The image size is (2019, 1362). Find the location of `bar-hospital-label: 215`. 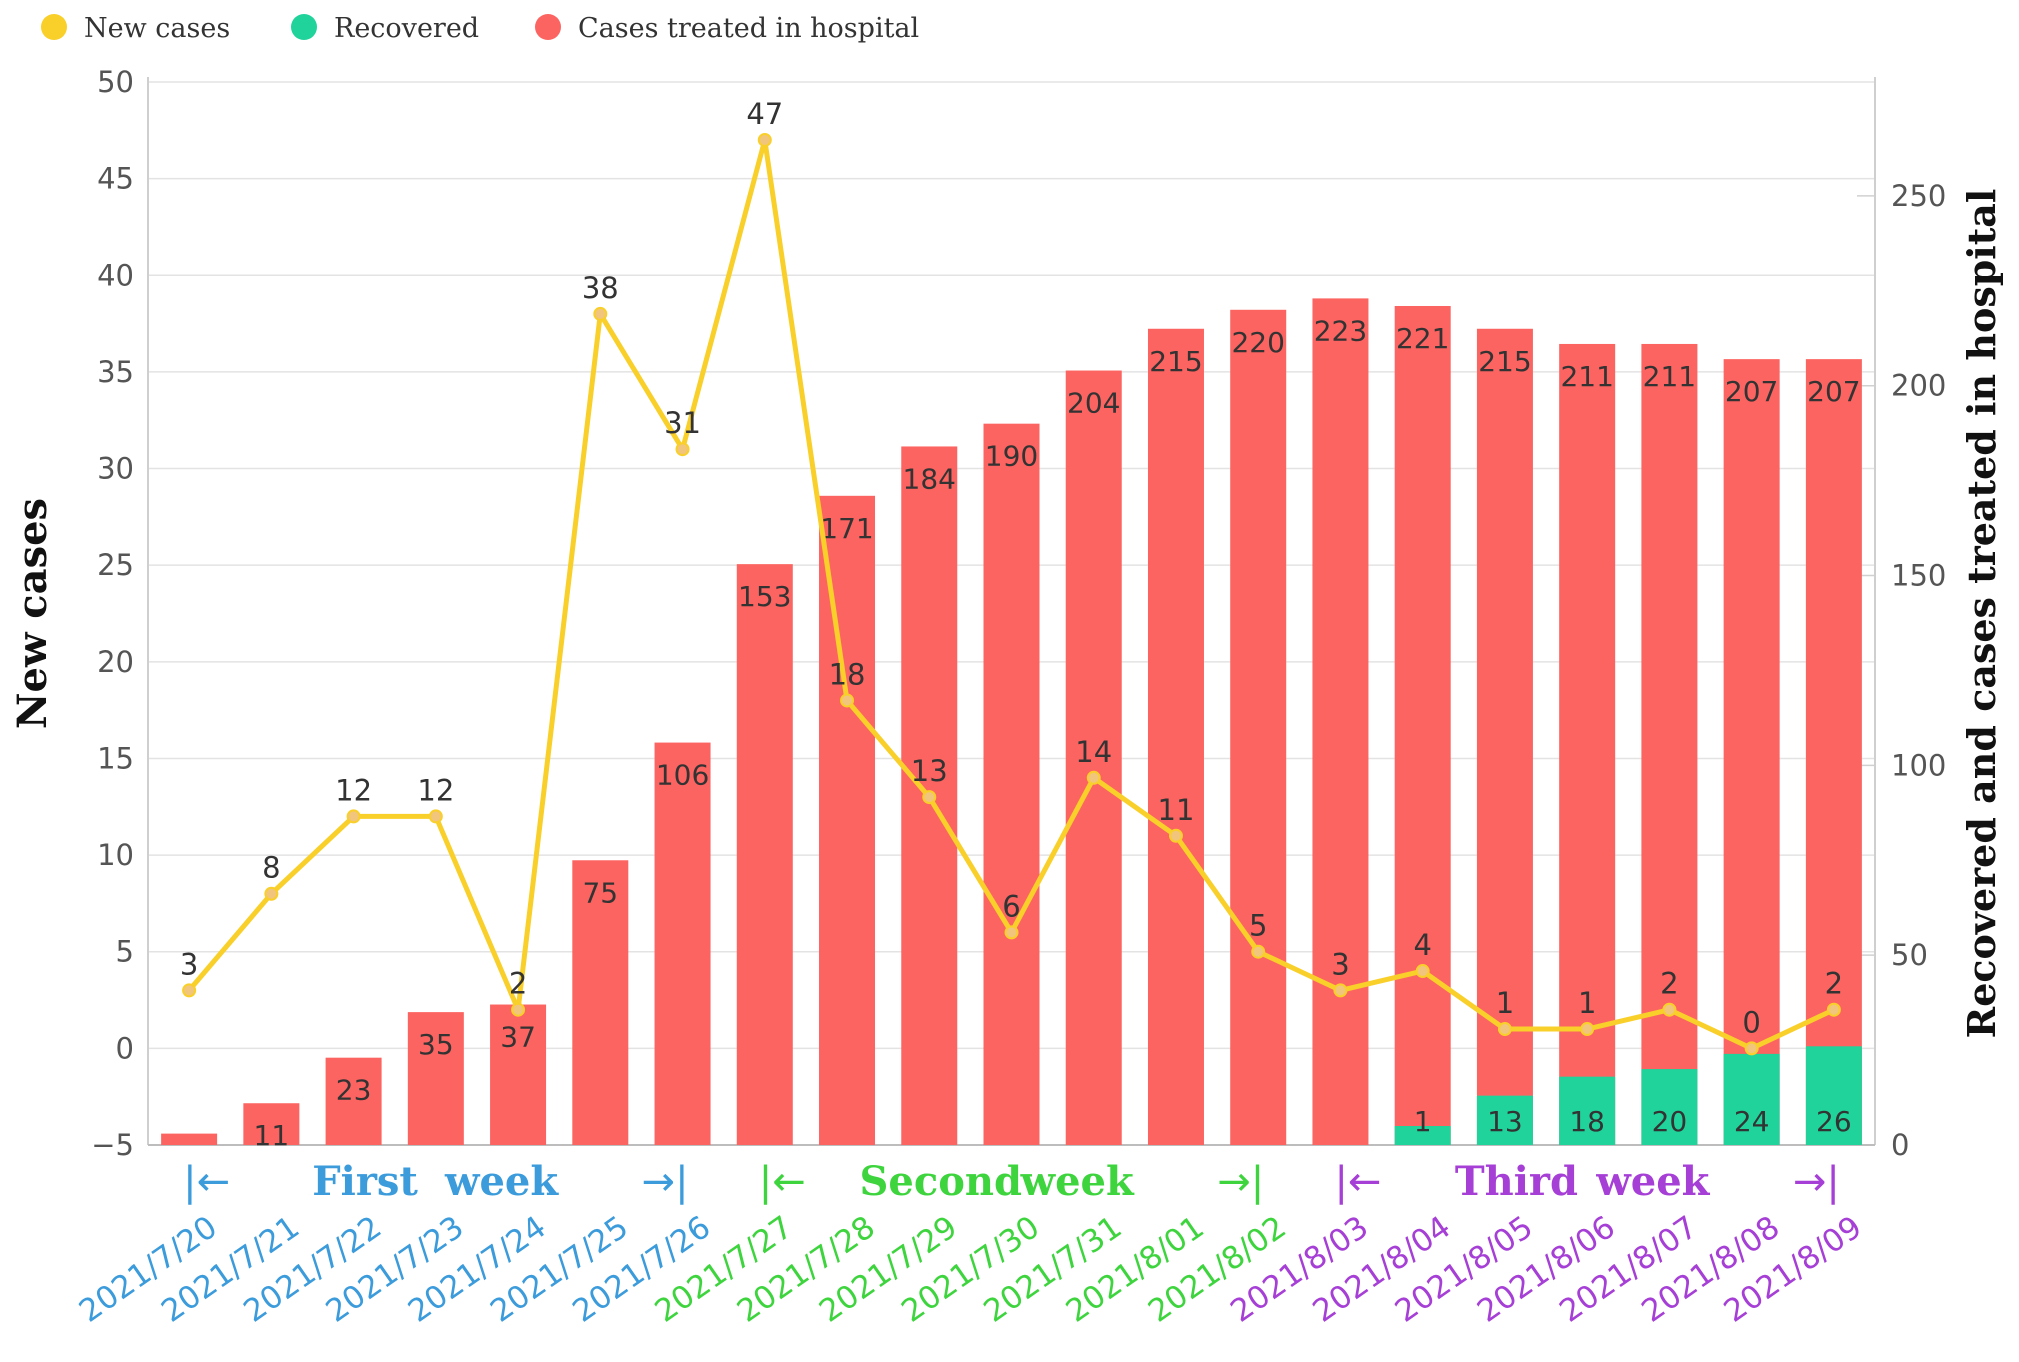

bar-hospital-label: 215 is located at coordinates (1175, 361).